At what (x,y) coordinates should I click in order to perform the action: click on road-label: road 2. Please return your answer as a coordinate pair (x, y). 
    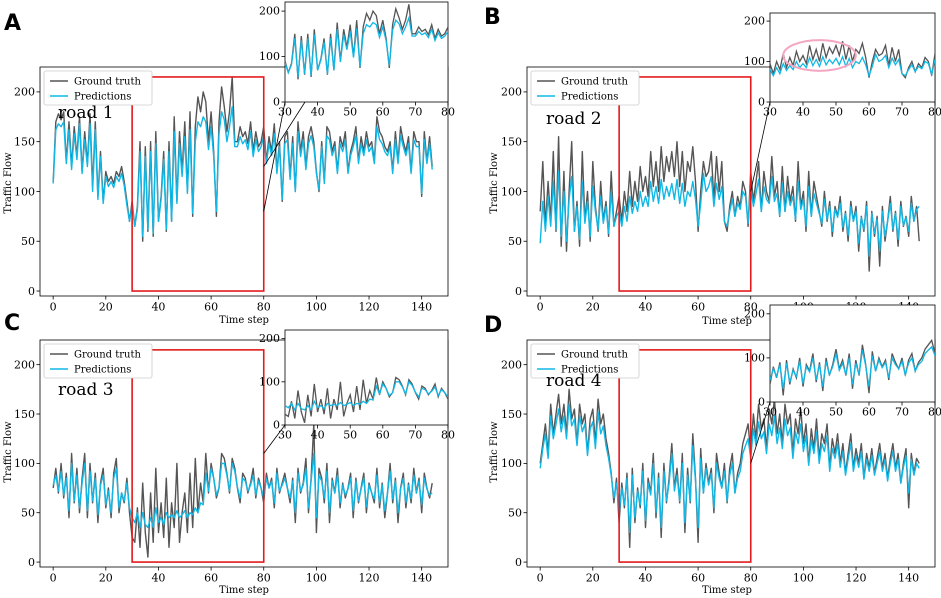
    Looking at the image, I should click on (574, 119).